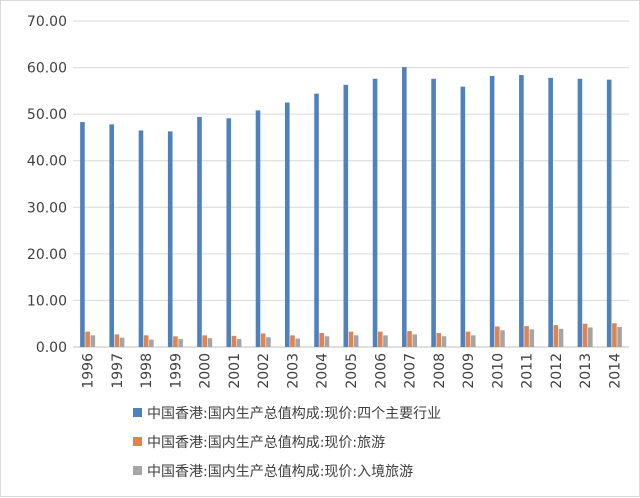 This screenshot has width=640, height=498. What do you see at coordinates (498, 371) in the screenshot?
I see `x-tick-label: 2010` at bounding box center [498, 371].